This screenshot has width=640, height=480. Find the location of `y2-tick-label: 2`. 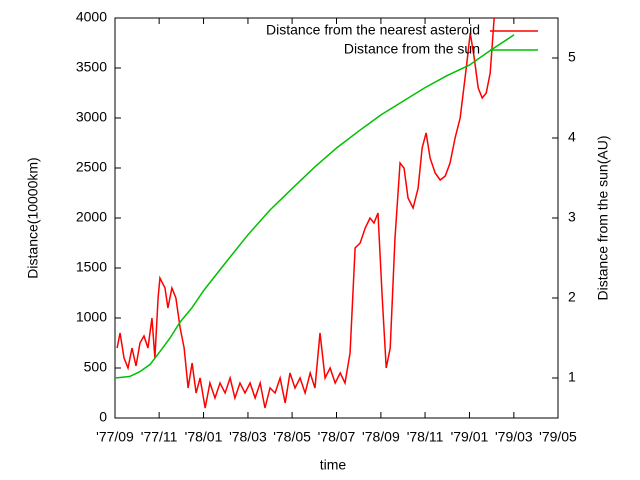

y2-tick-label: 2 is located at coordinates (572, 297).